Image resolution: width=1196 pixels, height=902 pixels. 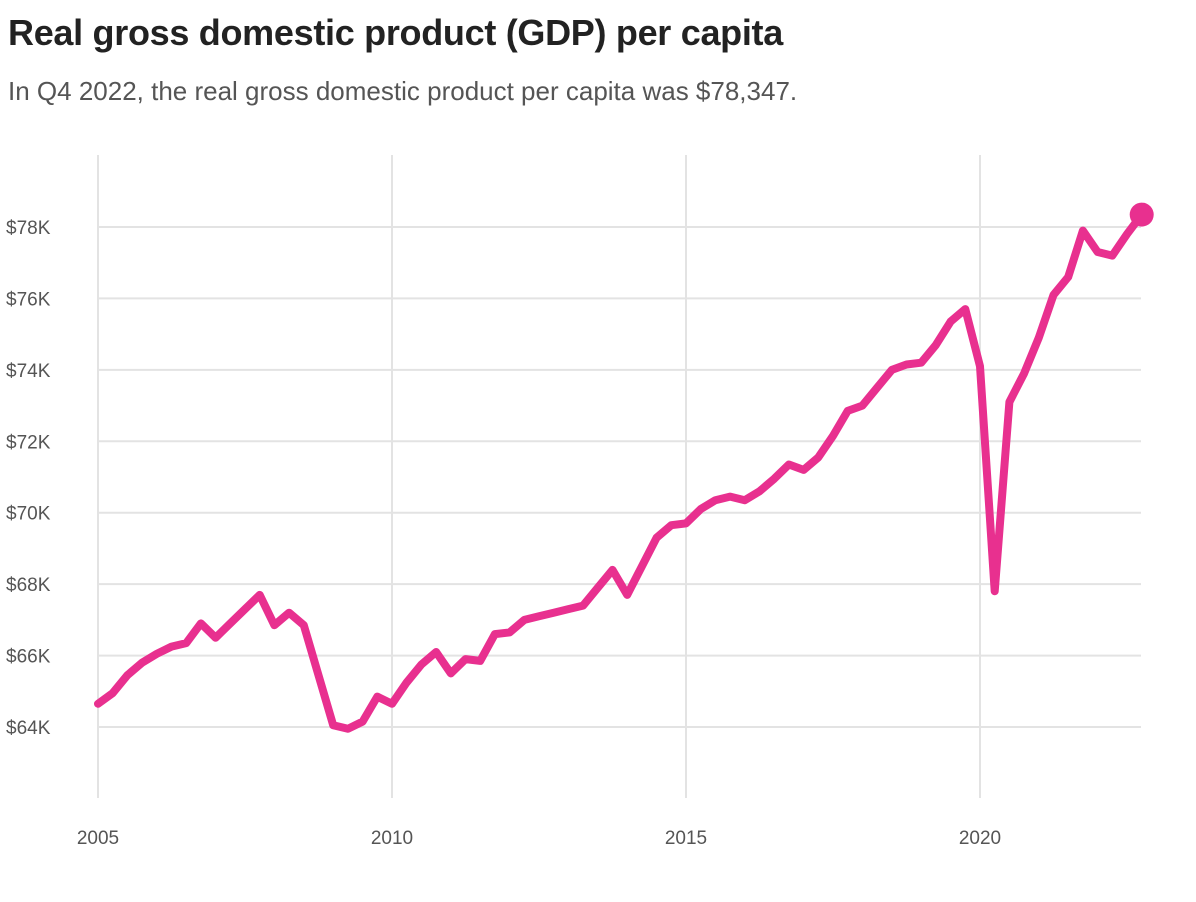 What do you see at coordinates (28, 442) in the screenshot?
I see `y-tick-label: $72K` at bounding box center [28, 442].